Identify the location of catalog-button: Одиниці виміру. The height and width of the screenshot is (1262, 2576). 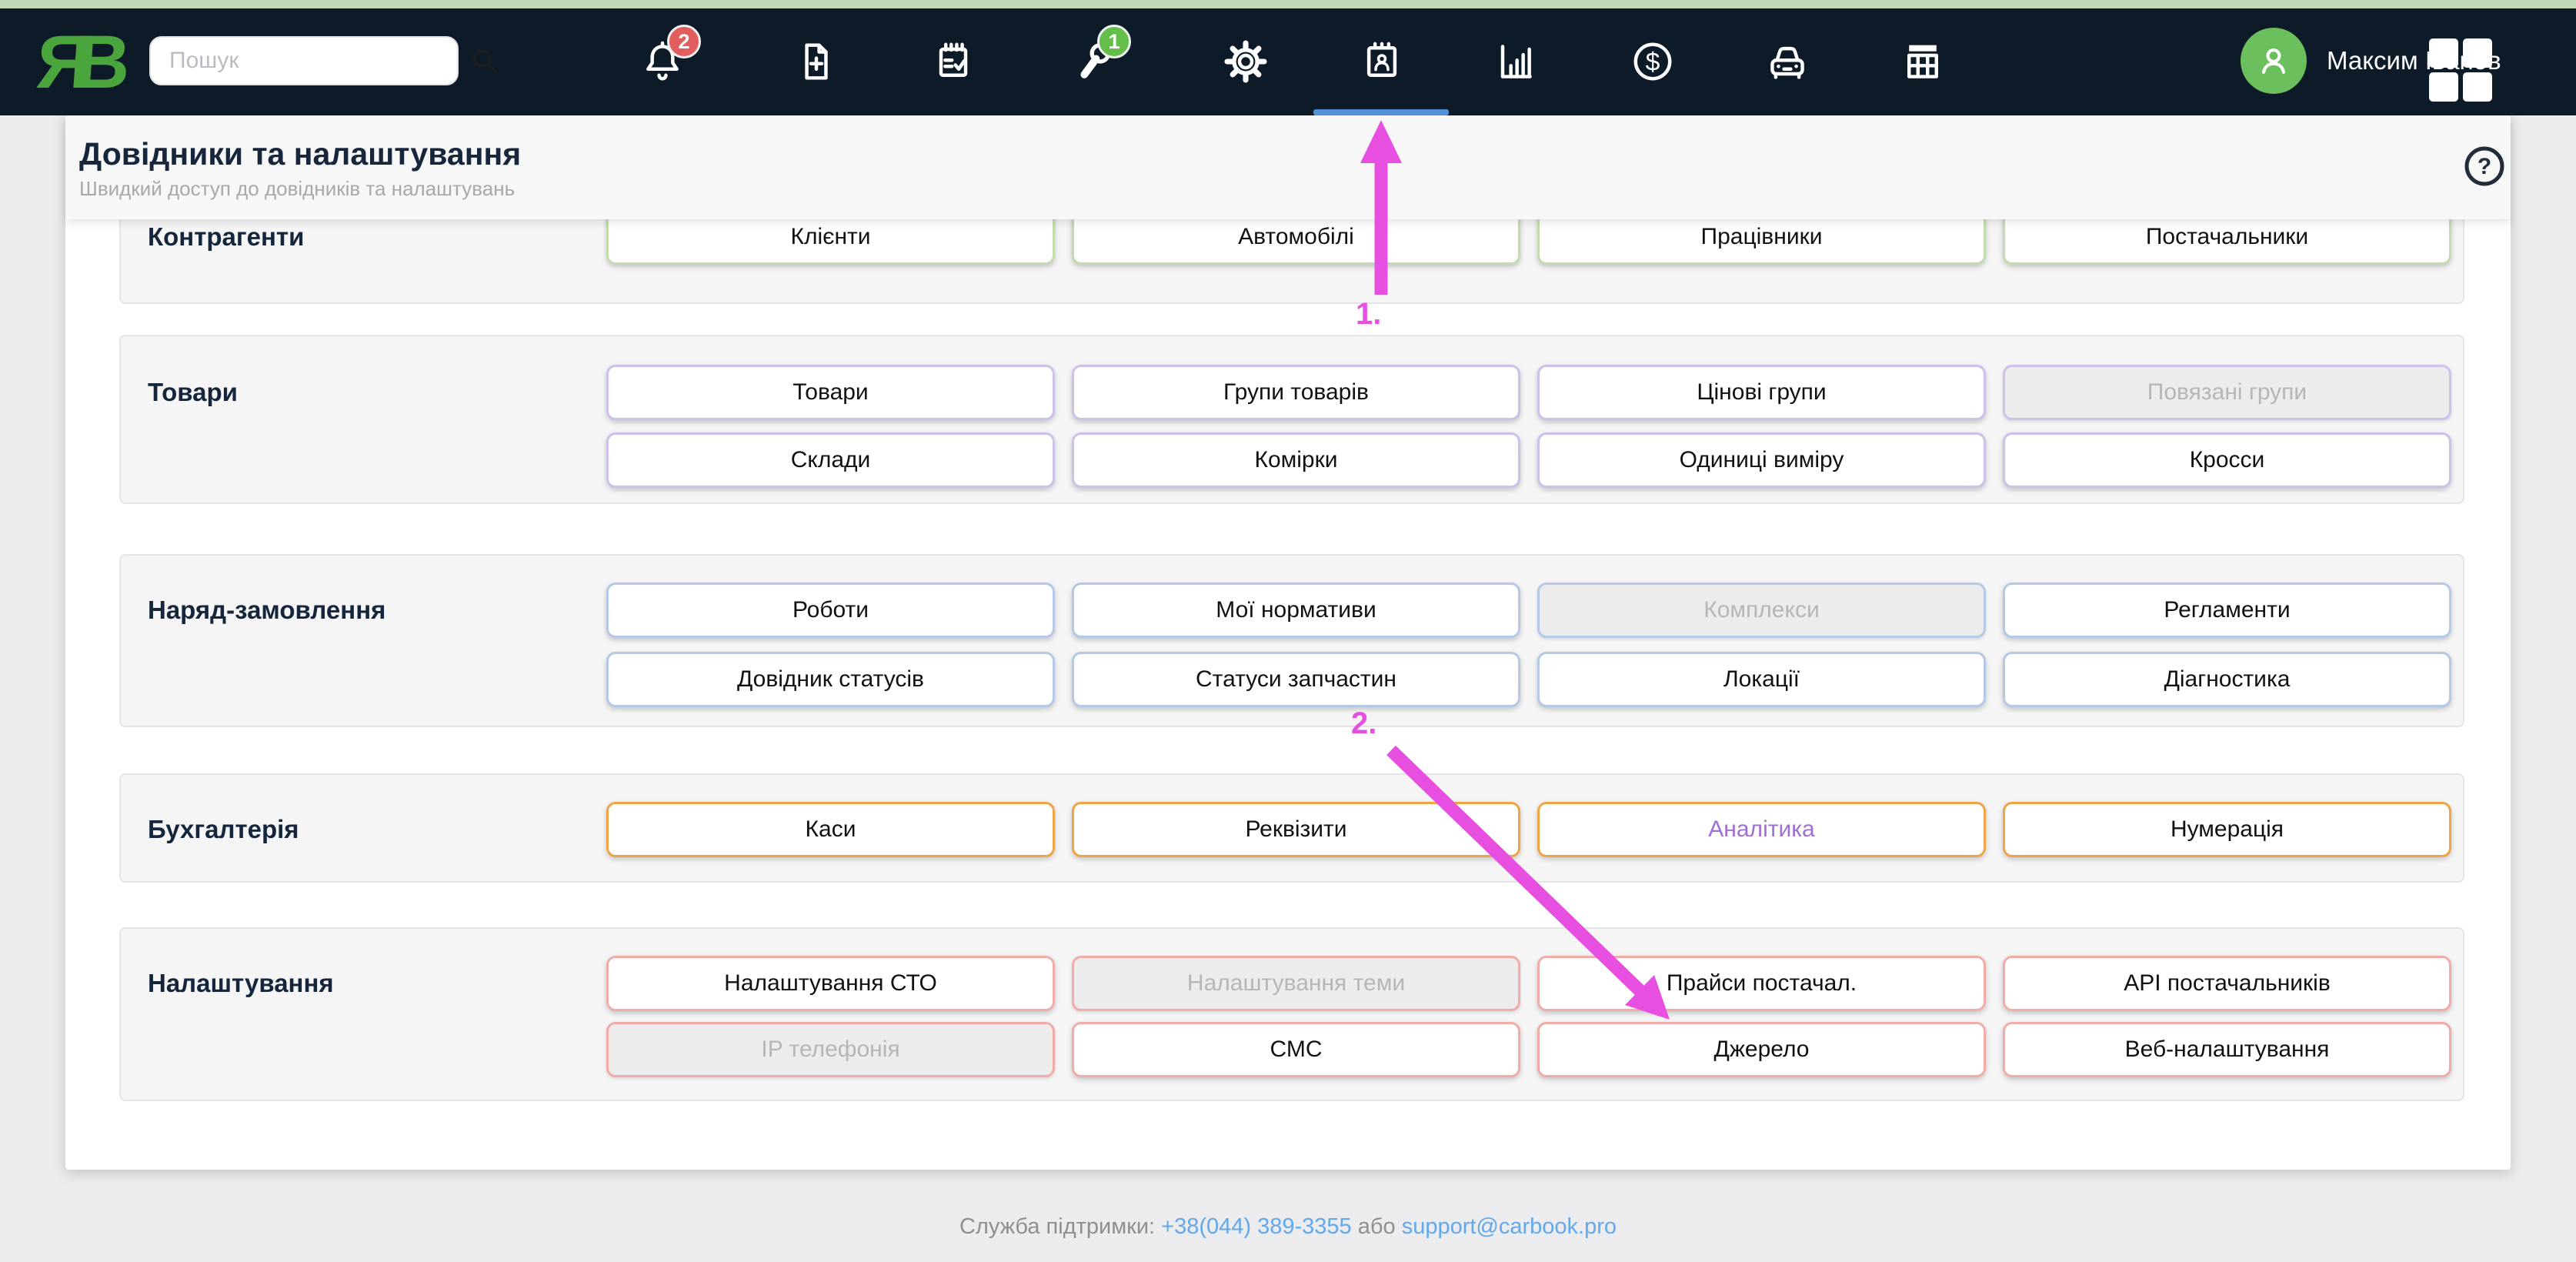
(1762, 460).